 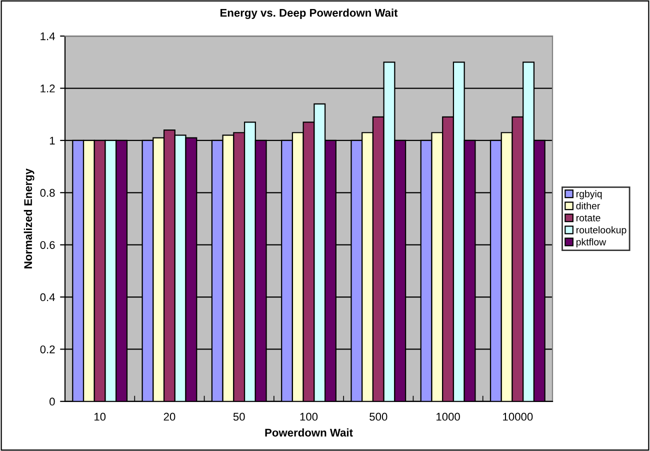 I want to click on x-tick-label: 1000, so click(x=448, y=416).